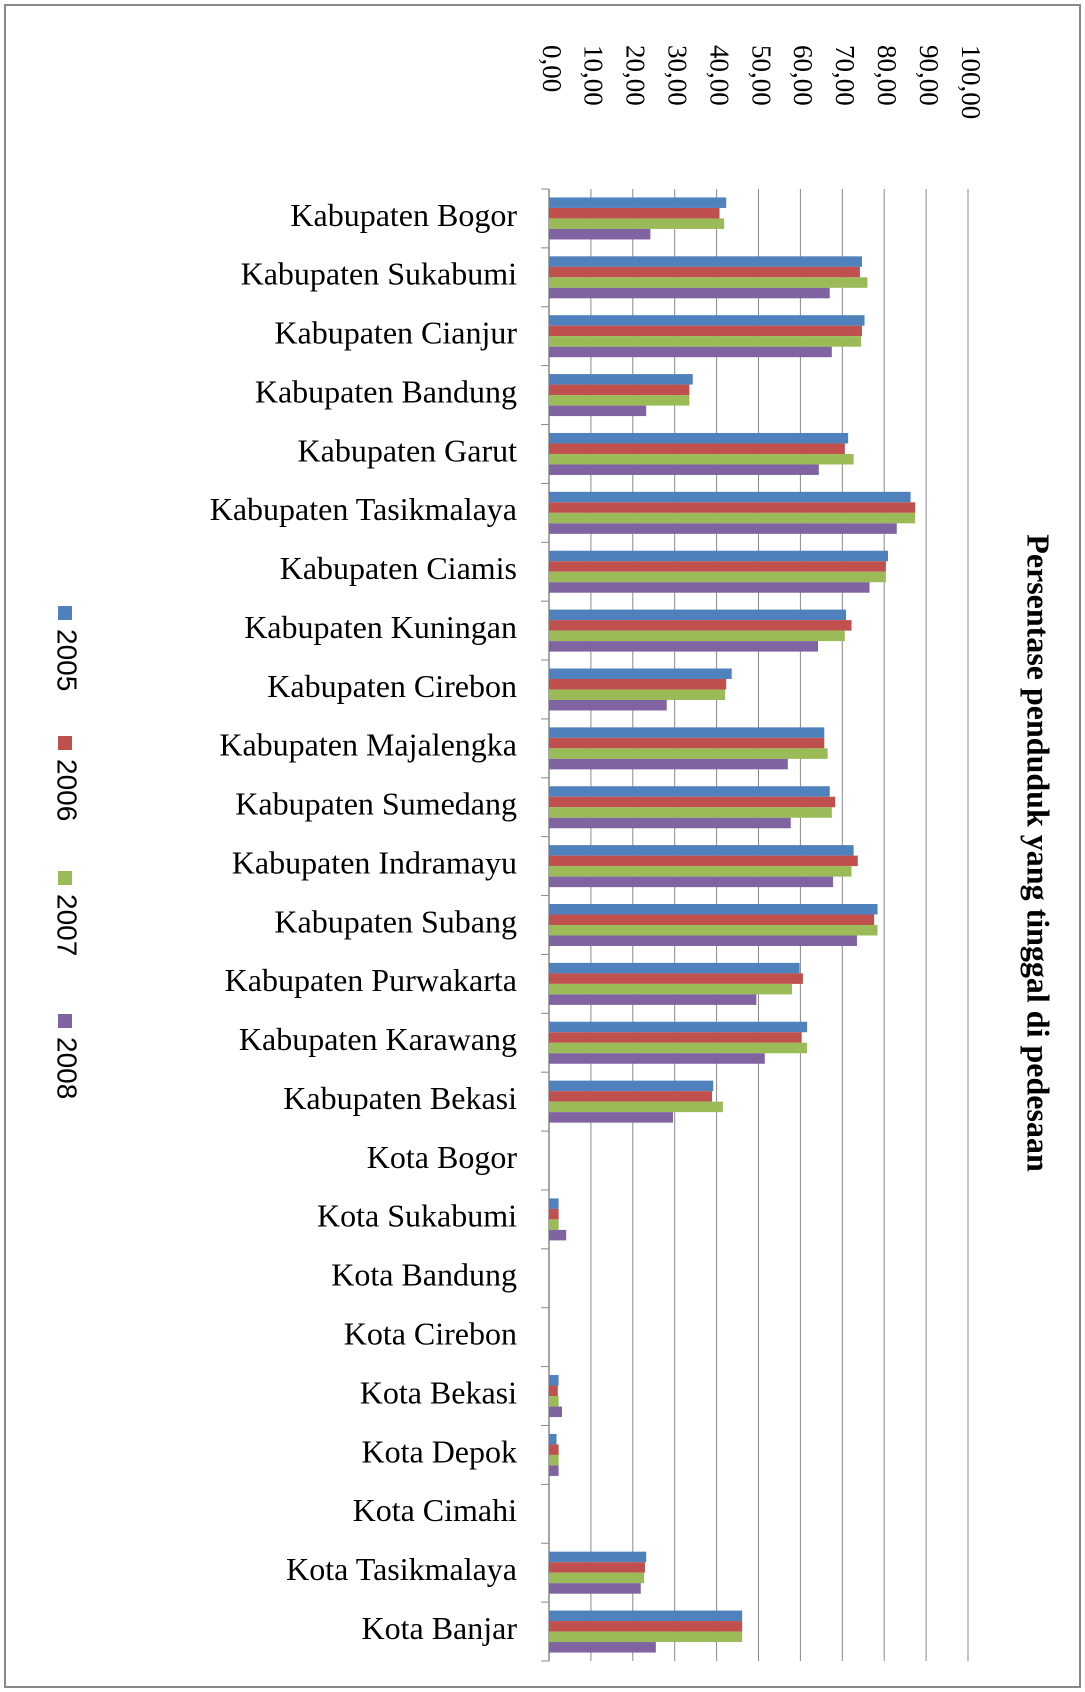 This screenshot has width=1085, height=1692. Describe the element at coordinates (403, 215) in the screenshot. I see `y-tick-label: Kabupaten Bogor` at that location.